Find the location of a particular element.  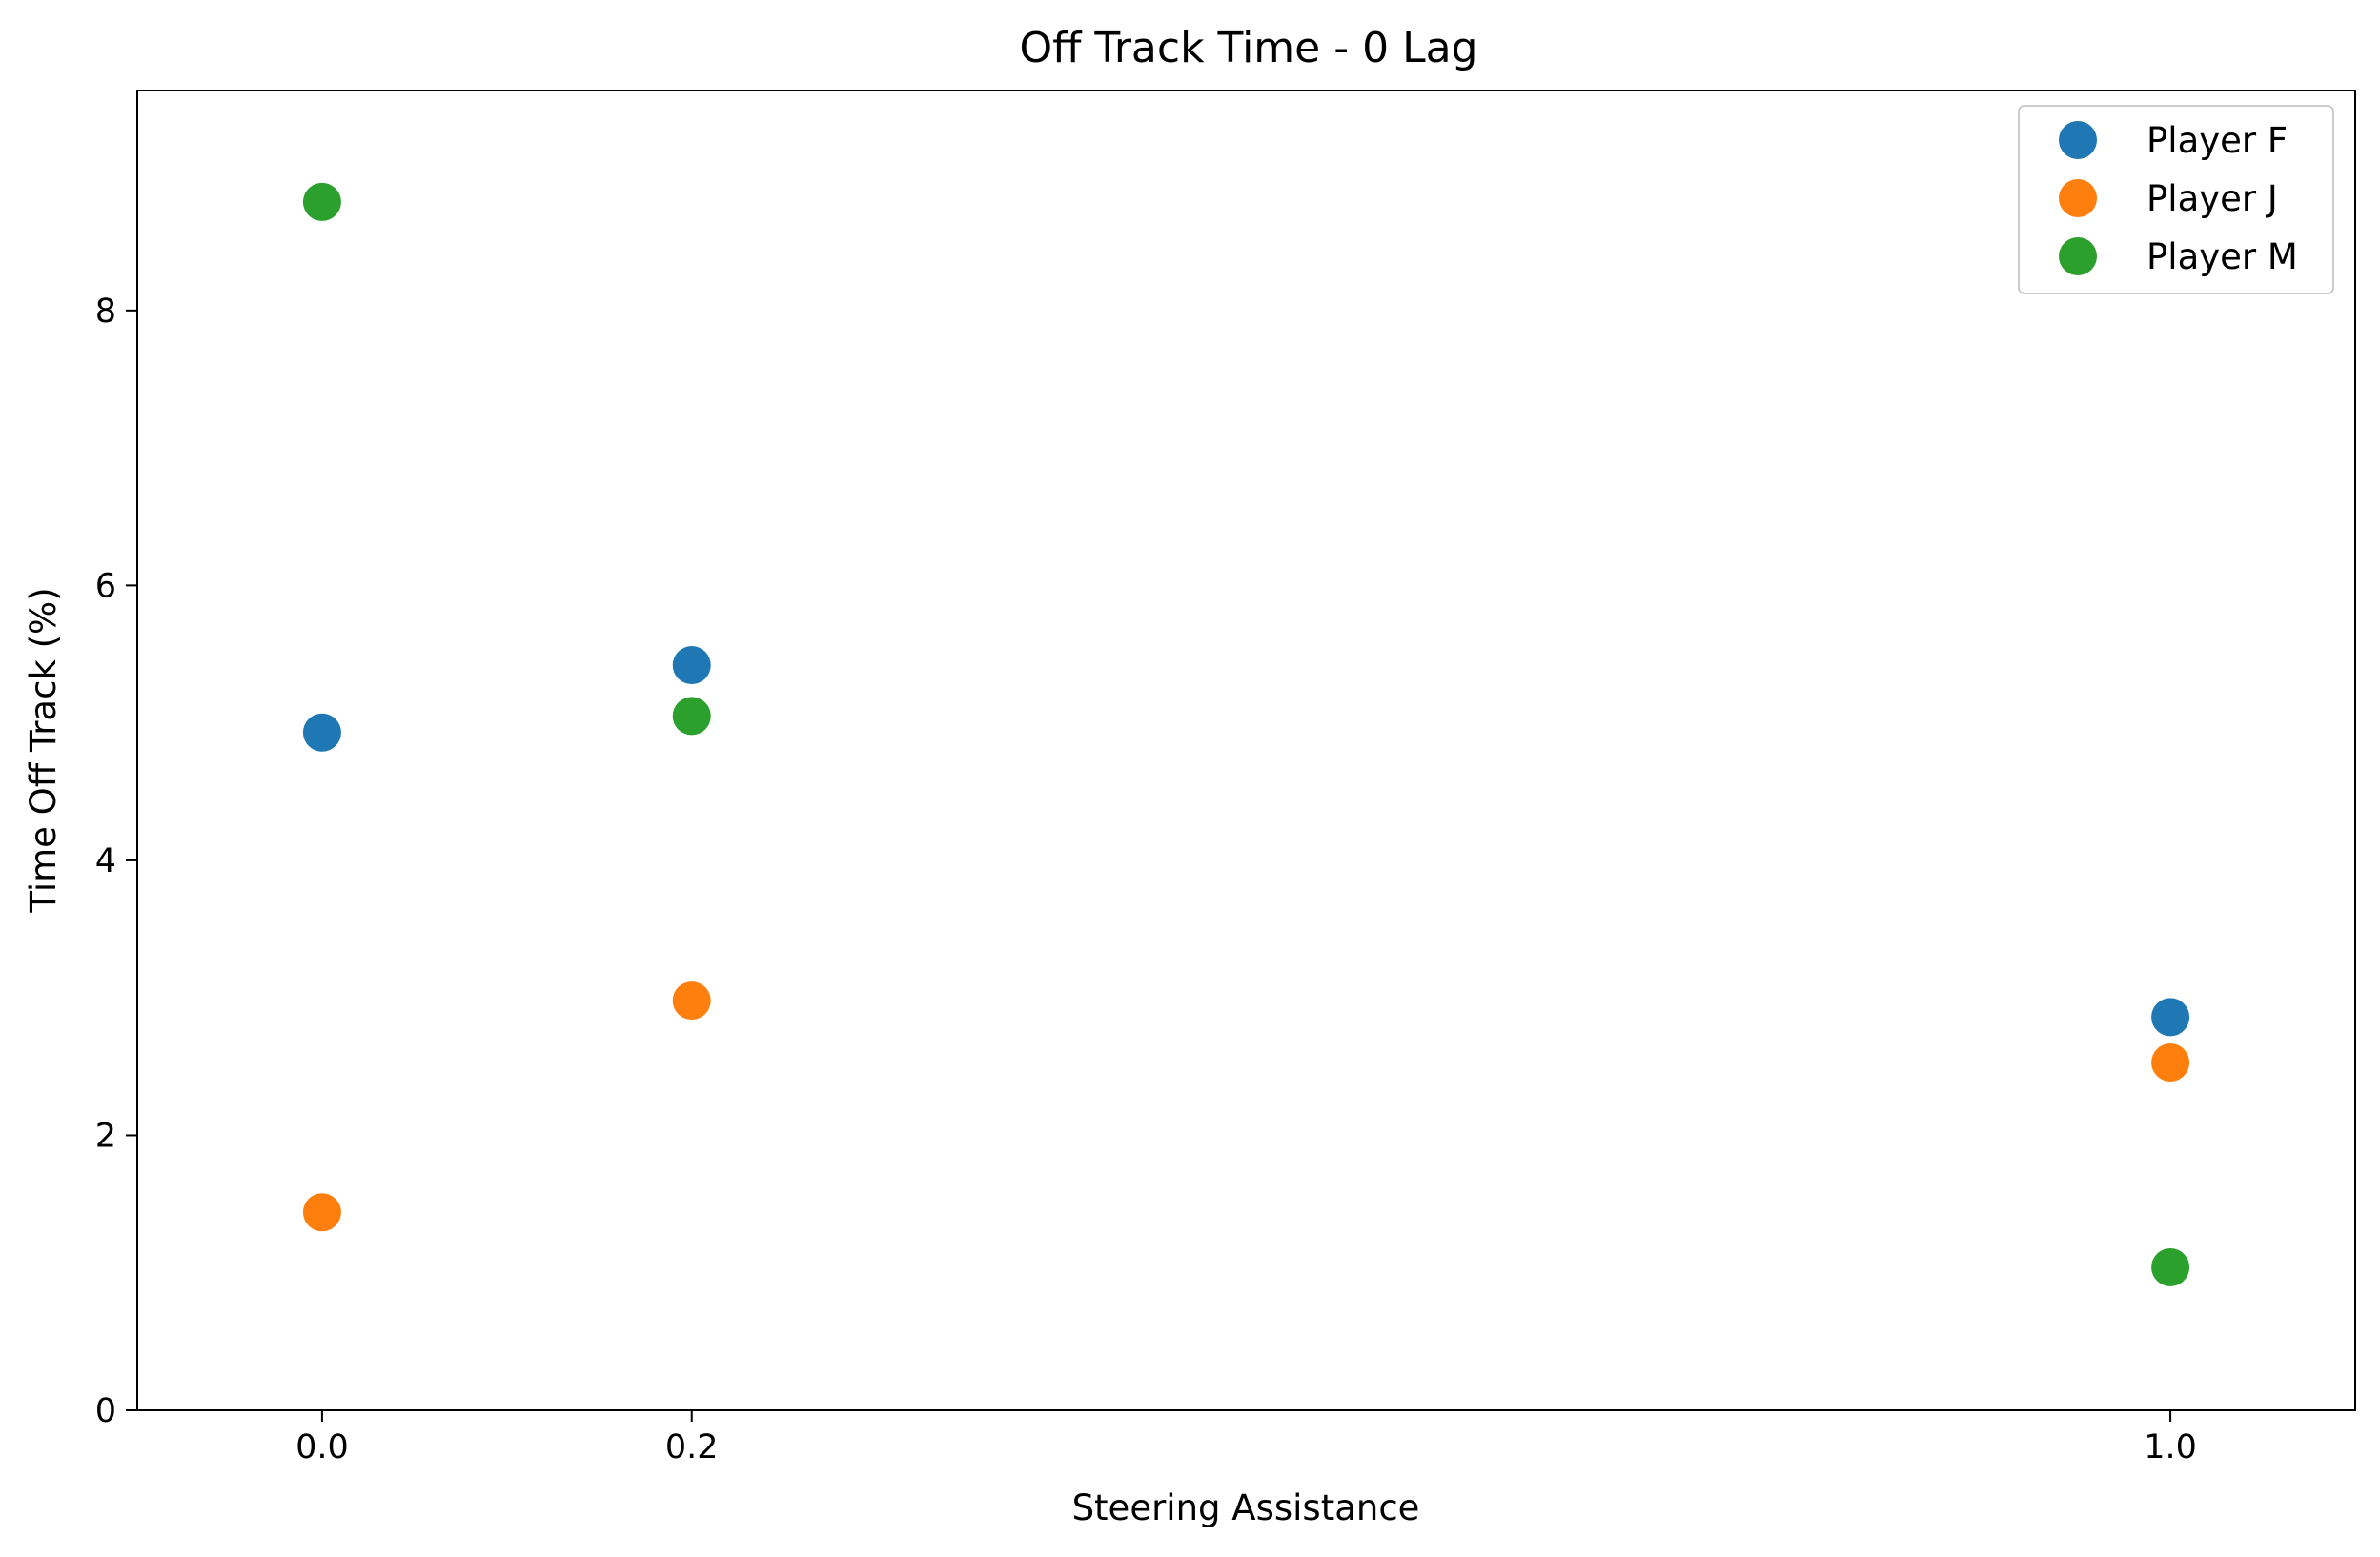

legend-marker-player-j is located at coordinates (2078, 198).